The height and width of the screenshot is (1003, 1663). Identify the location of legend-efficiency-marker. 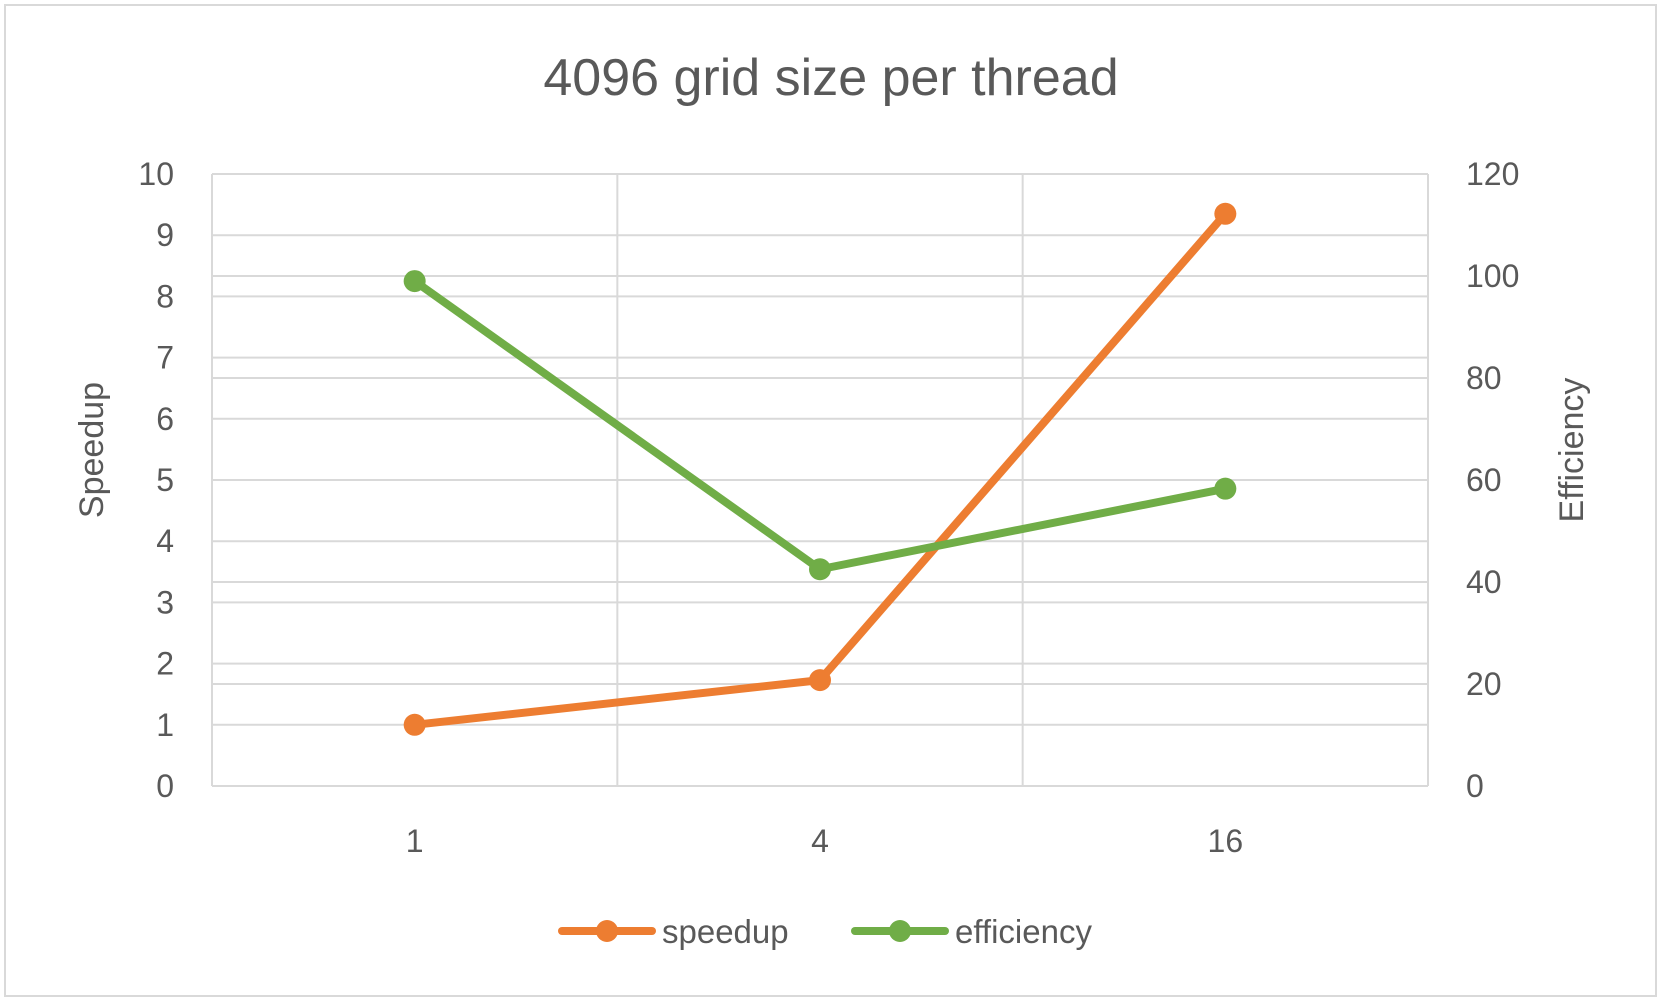
(900, 931).